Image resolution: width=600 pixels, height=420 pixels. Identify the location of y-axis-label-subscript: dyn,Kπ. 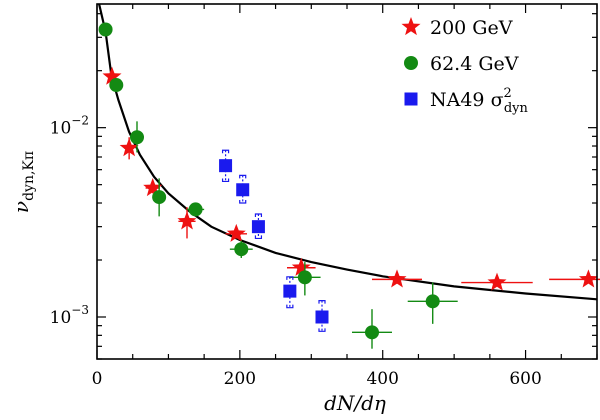
(29, 176).